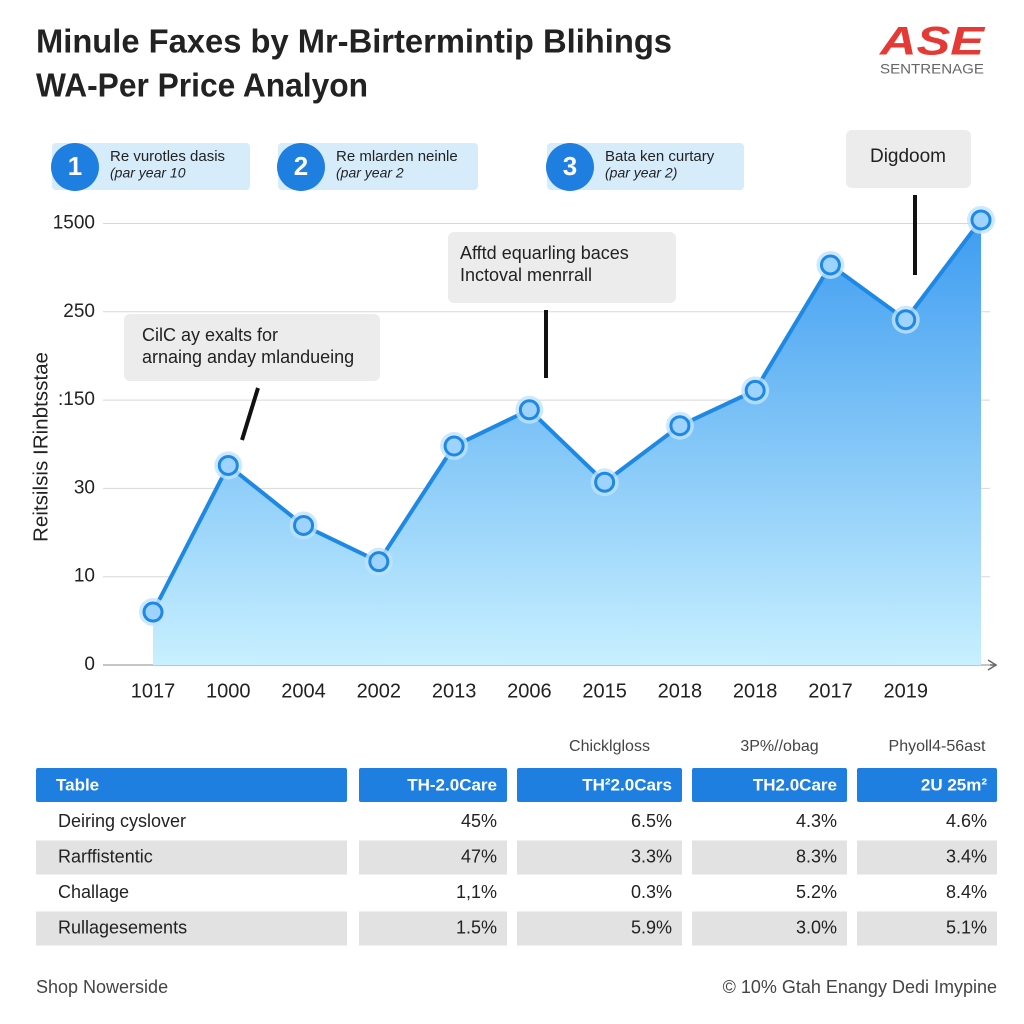 The width and height of the screenshot is (1024, 1024). I want to click on callout-title: Re vurotles dasis, so click(167, 156).